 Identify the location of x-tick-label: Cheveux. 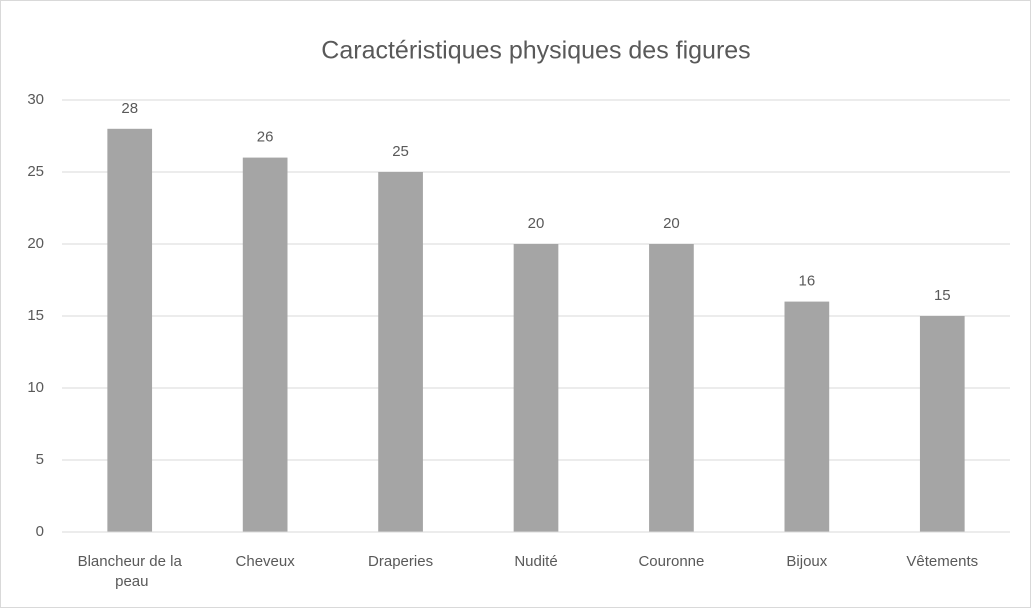
(266, 561).